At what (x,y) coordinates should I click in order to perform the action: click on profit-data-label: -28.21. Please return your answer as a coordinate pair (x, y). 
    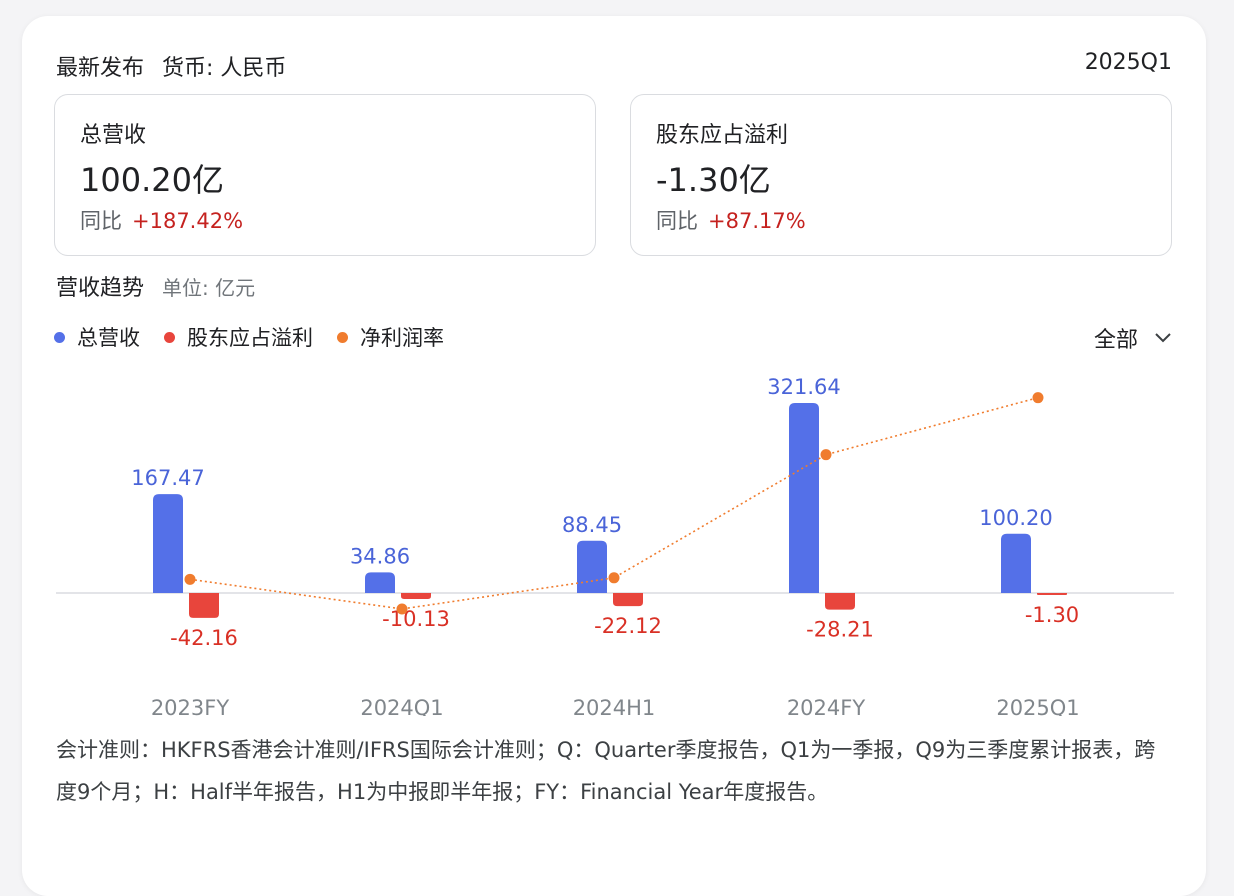
    Looking at the image, I should click on (840, 630).